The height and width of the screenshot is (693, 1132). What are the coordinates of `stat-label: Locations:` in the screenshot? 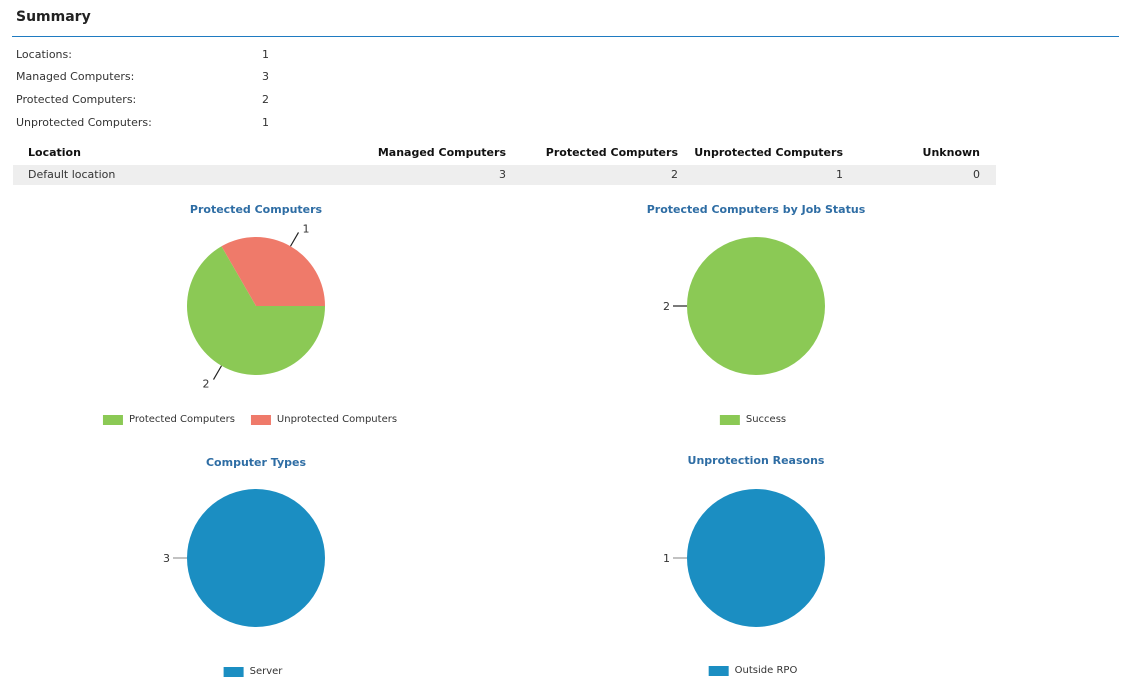 It's located at (44, 54).